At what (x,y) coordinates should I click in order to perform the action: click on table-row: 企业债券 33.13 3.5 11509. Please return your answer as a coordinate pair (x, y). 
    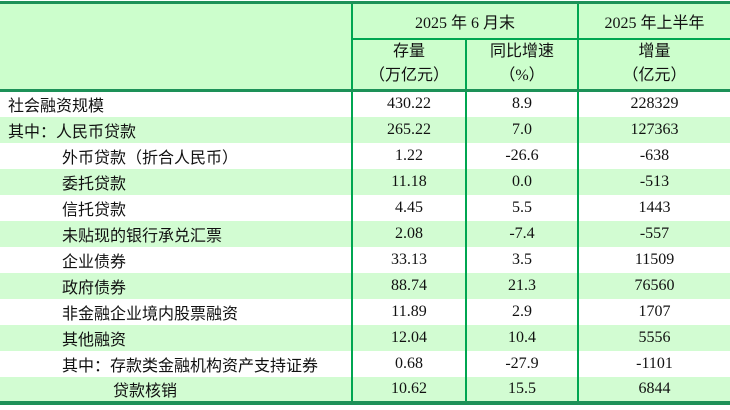
    Looking at the image, I should click on (365, 259).